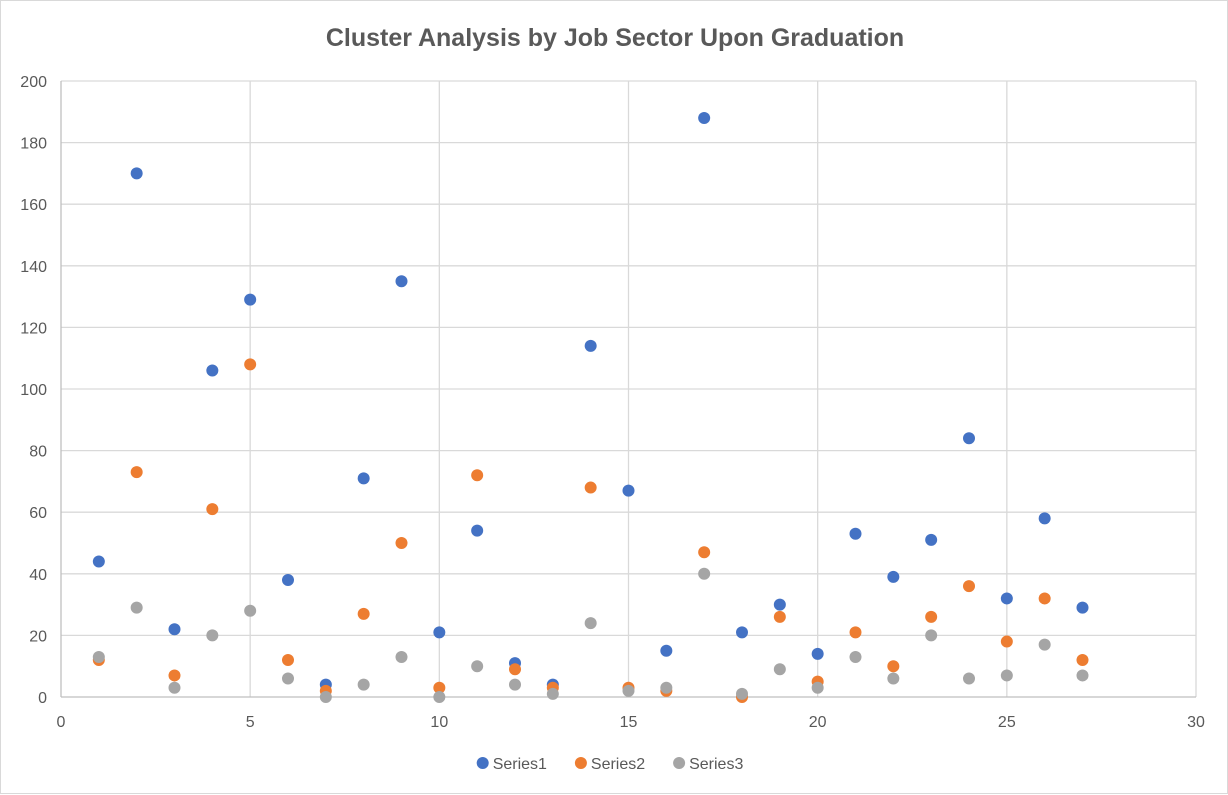 The image size is (1228, 795). Describe the element at coordinates (33, 267) in the screenshot. I see `y-tick-label: 140` at that location.